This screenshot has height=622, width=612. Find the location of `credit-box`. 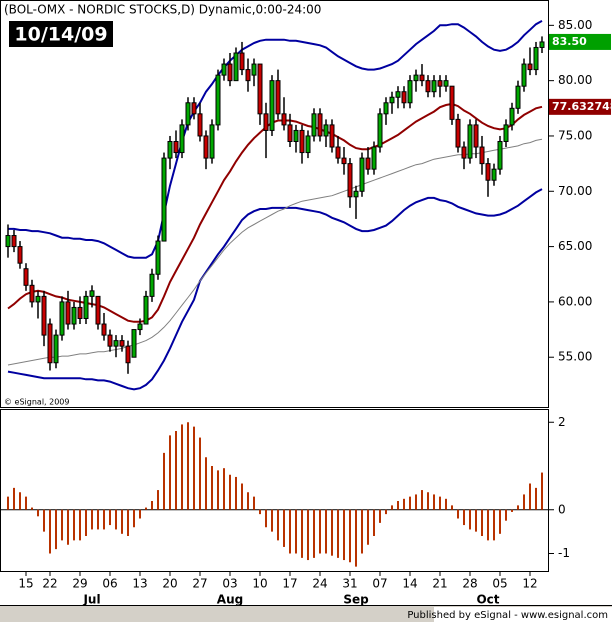

credit-box is located at coordinates (523, 614).